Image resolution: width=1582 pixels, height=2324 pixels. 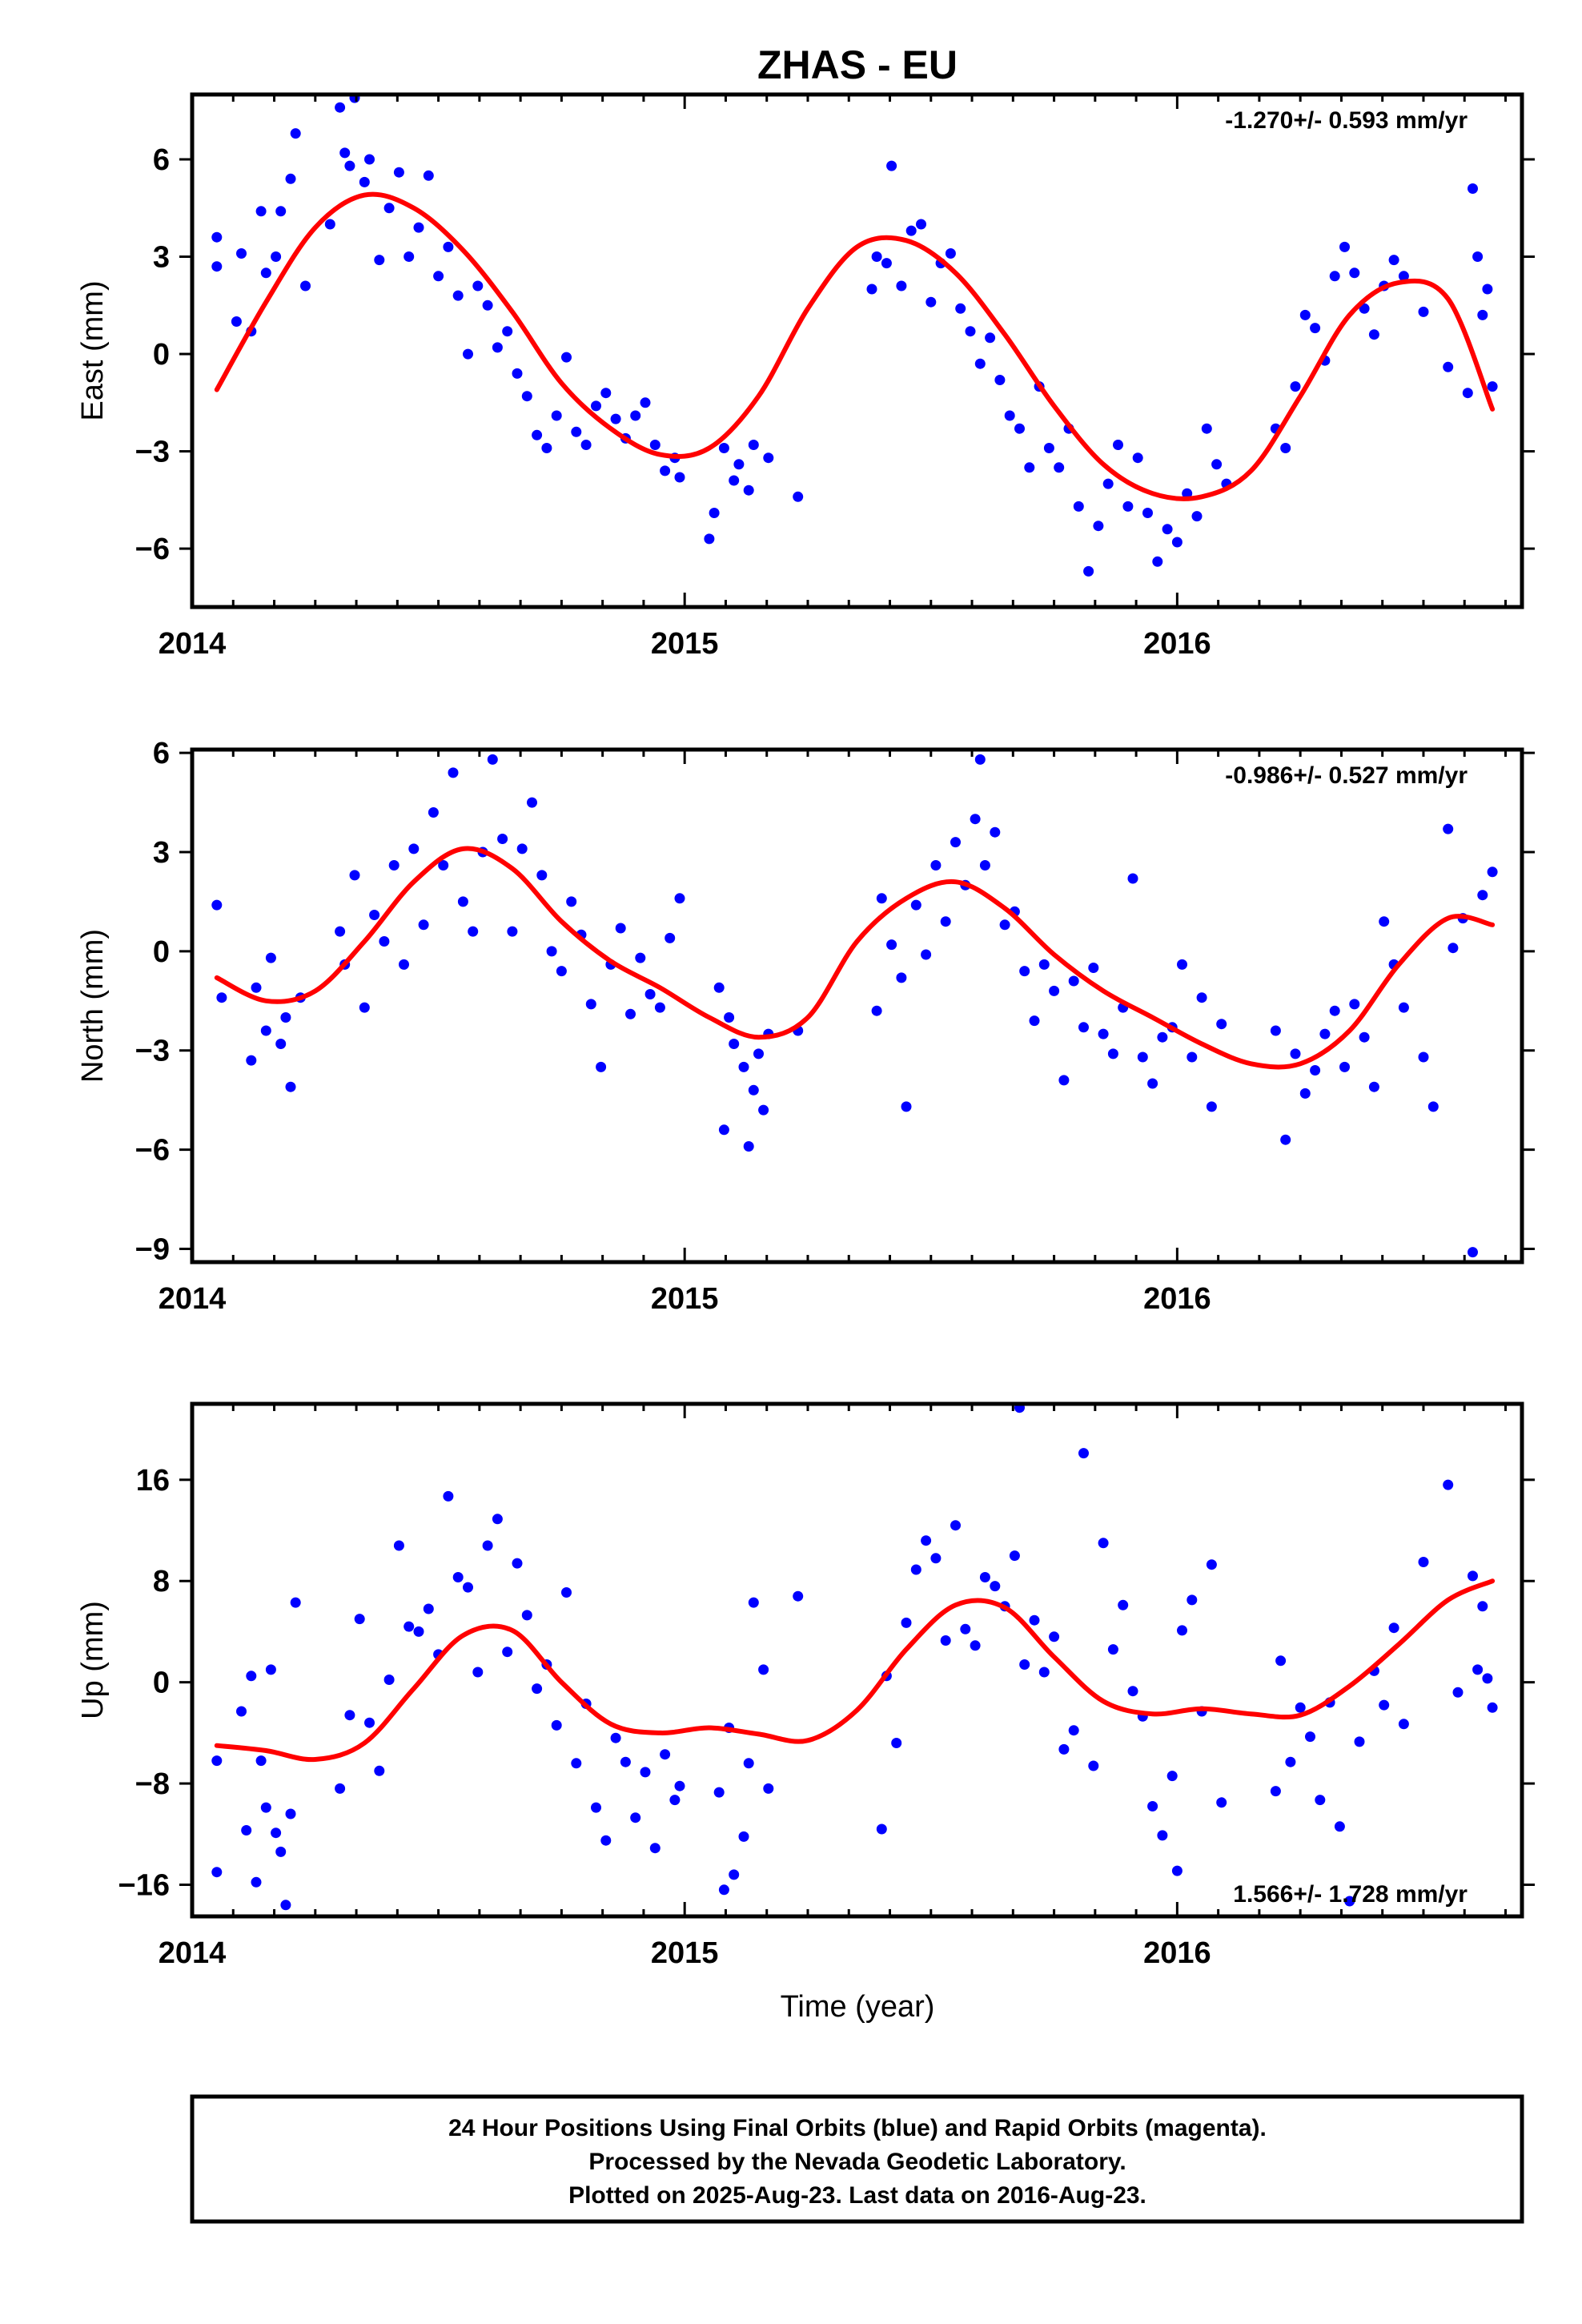 I want to click on y-tick-label: −3, so click(x=152, y=452).